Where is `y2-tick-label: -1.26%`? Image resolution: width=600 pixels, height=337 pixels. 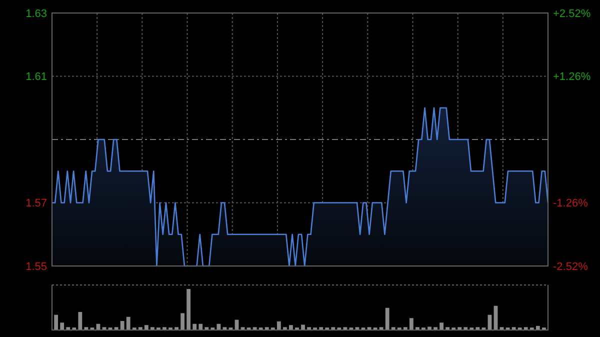
y2-tick-label: -1.26% is located at coordinates (570, 204).